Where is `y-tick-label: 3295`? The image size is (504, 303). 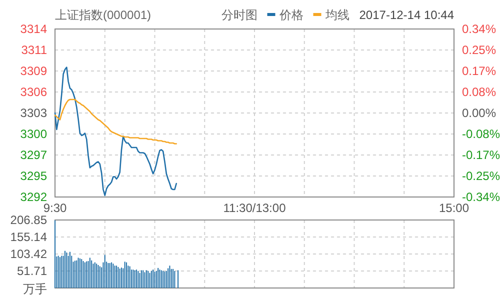
y-tick-label: 3295 is located at coordinates (34, 176).